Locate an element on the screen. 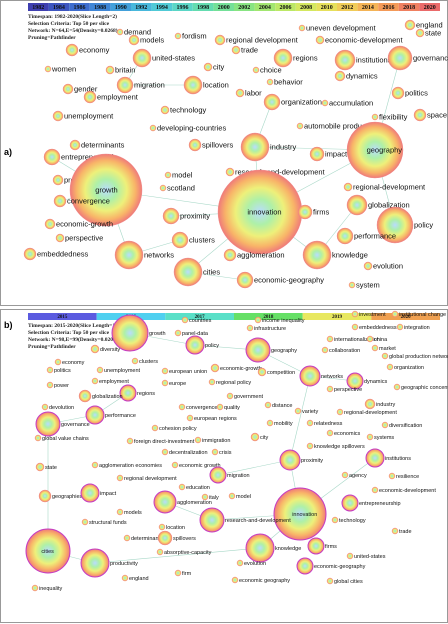 The image size is (448, 624). node-label: women is located at coordinates (63, 69).